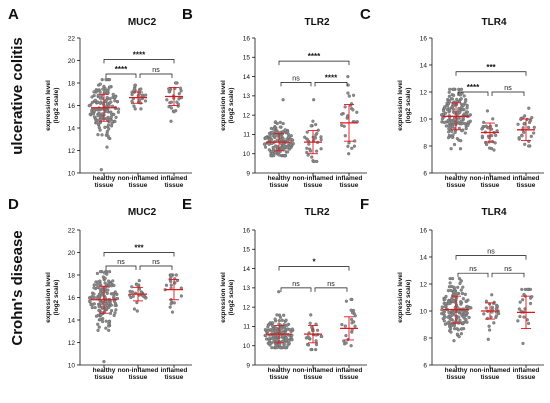 The width and height of the screenshot is (550, 403). I want to click on x-tick-label: non-inflamed, so click(313, 178).